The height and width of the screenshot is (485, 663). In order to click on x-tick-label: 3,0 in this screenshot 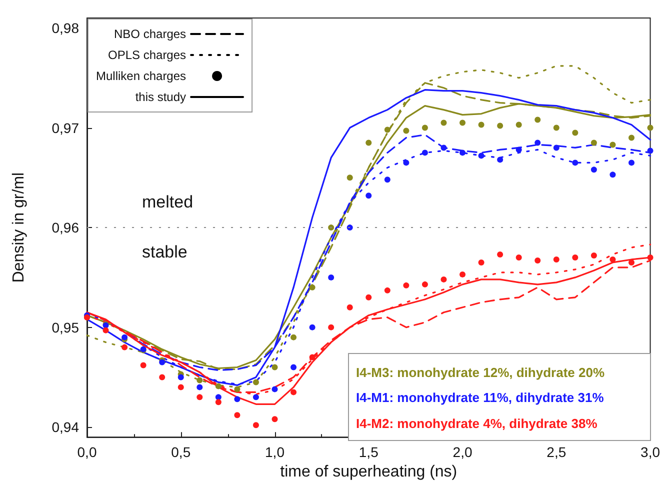, I will do `click(650, 452)`.